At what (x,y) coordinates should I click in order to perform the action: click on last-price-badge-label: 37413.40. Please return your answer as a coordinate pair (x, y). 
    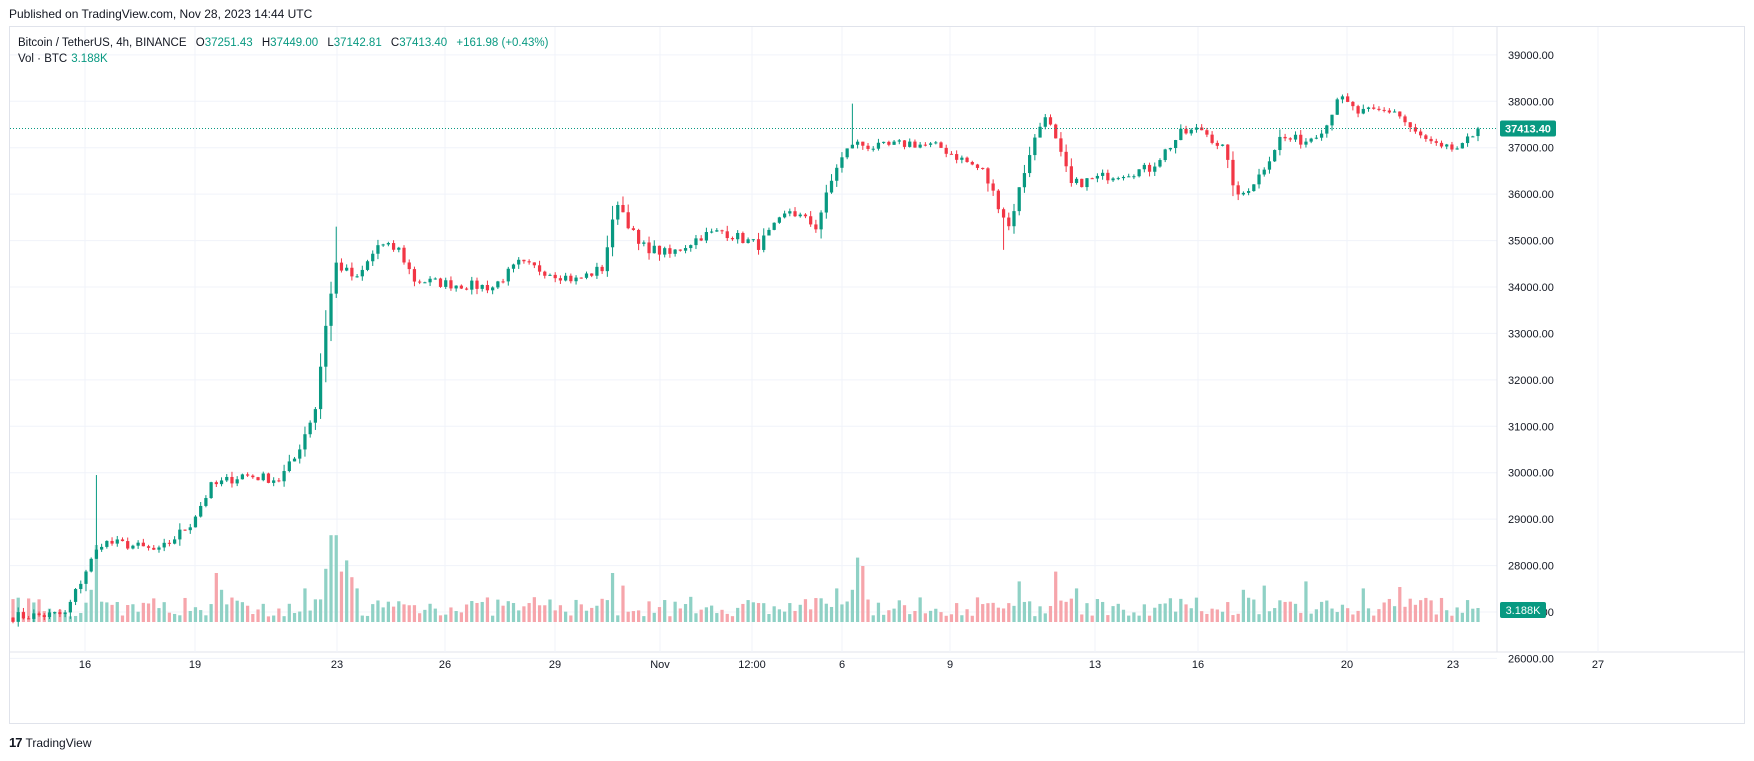
    Looking at the image, I should click on (1528, 130).